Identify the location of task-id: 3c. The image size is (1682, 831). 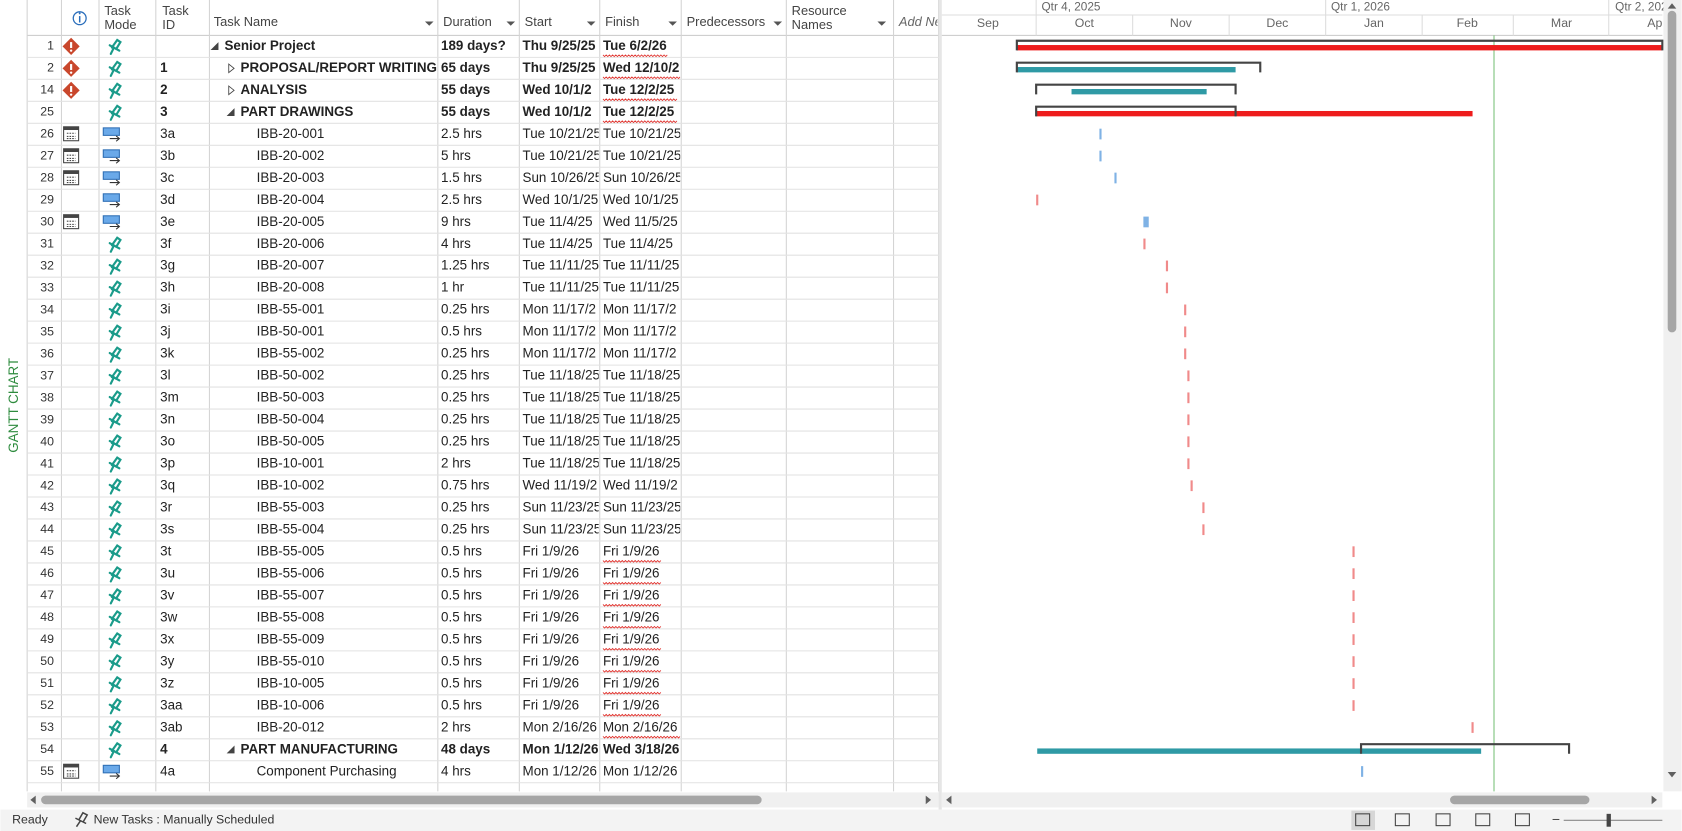
(167, 177).